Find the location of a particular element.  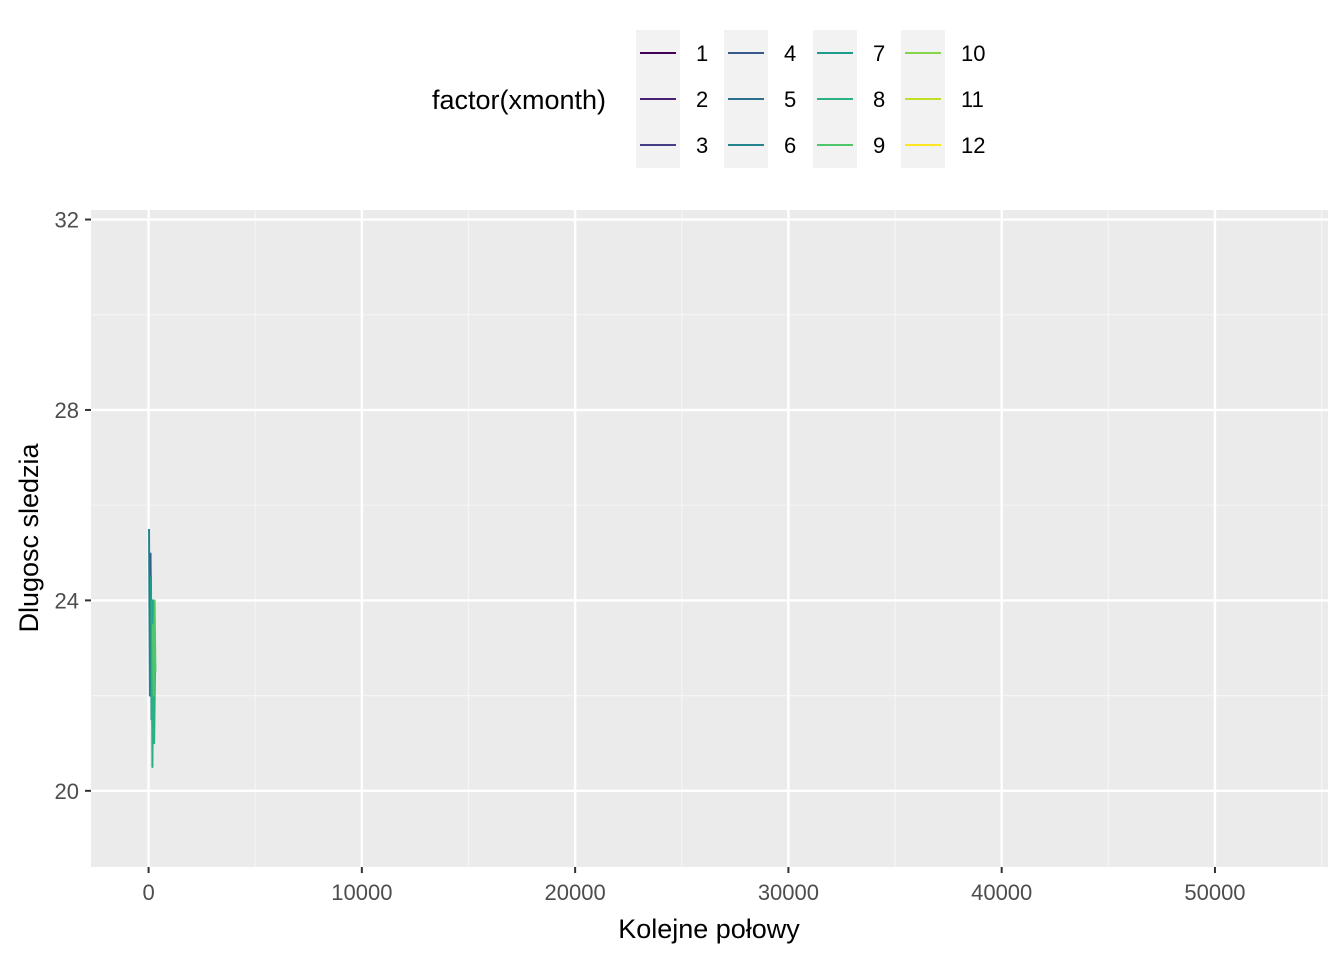

legend-label-1: 1 is located at coordinates (702, 53).